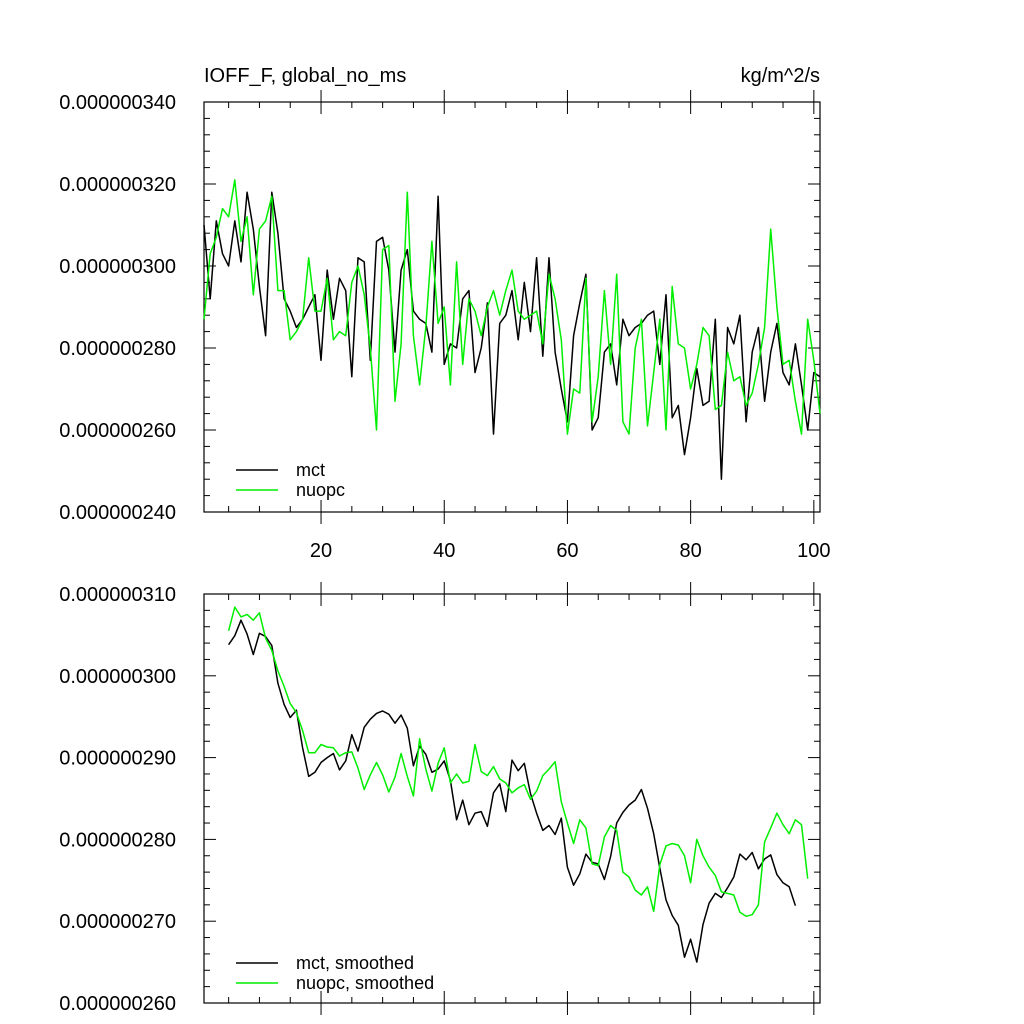 The height and width of the screenshot is (1024, 1024). What do you see at coordinates (355, 963) in the screenshot?
I see `legend-label: mct, smoothed` at bounding box center [355, 963].